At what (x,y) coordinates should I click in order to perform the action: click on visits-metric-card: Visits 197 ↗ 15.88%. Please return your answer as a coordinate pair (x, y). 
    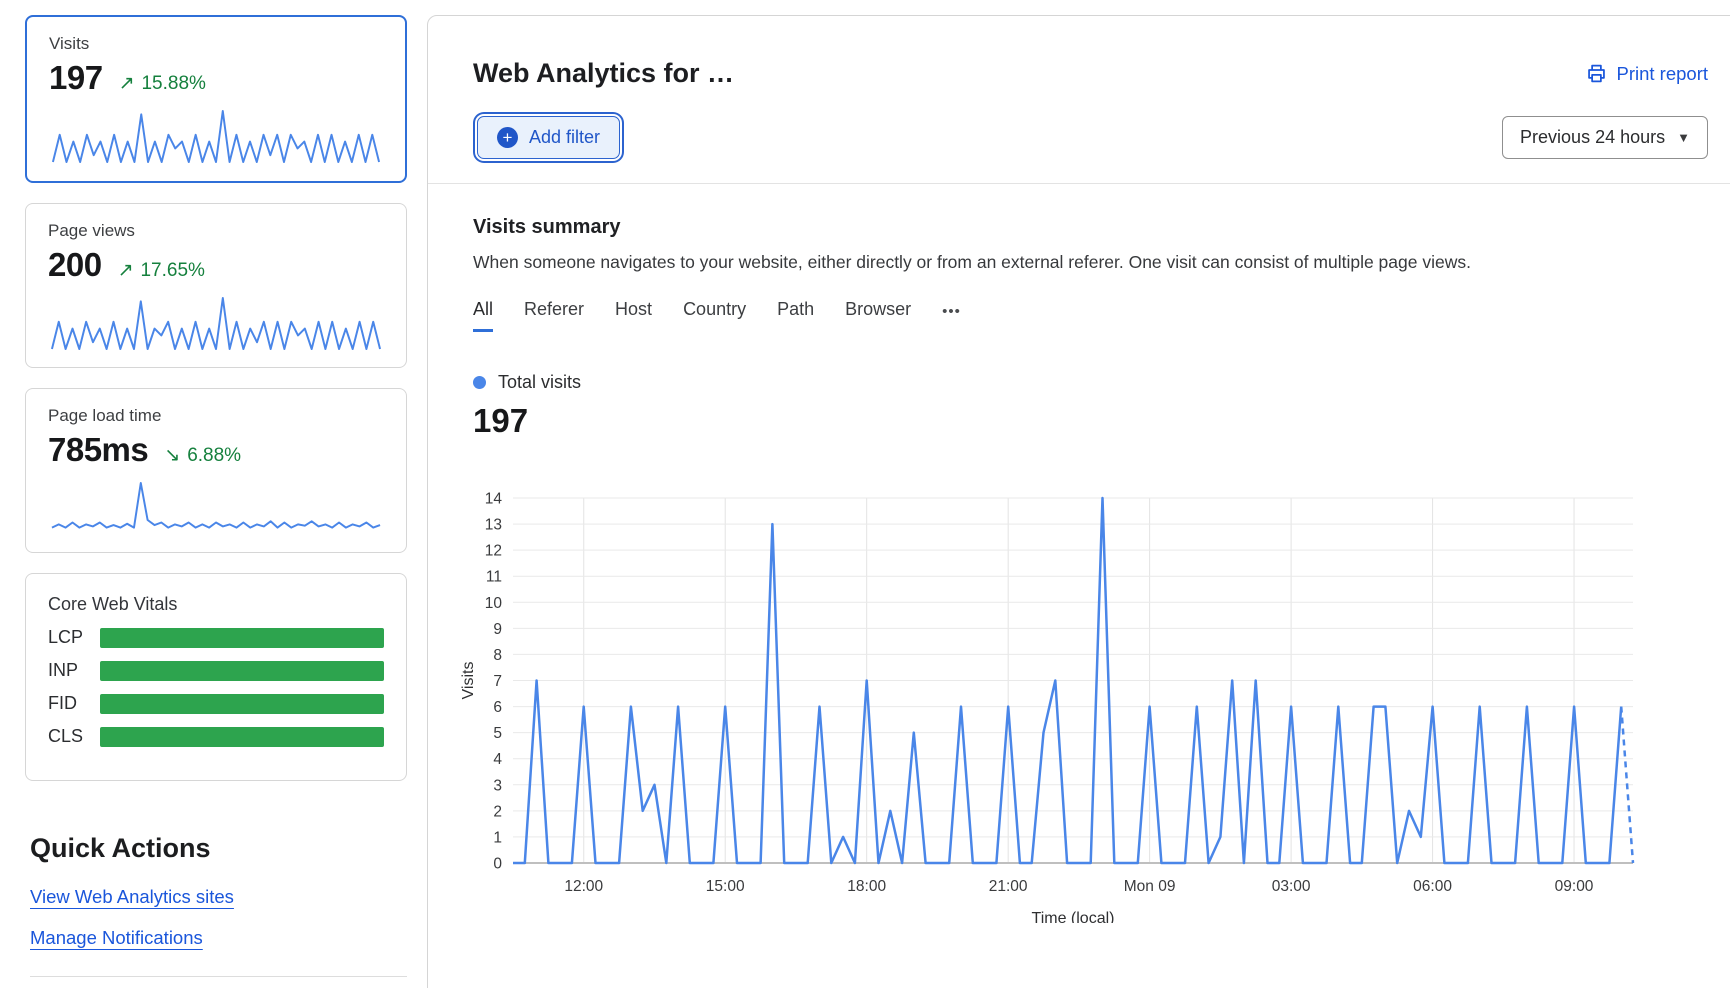
    Looking at the image, I should click on (216, 99).